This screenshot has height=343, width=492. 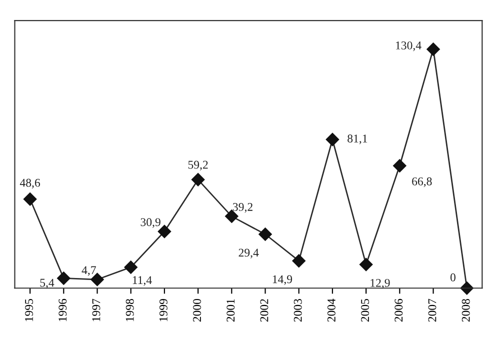 What do you see at coordinates (47, 283) in the screenshot?
I see `data-label: 5,4` at bounding box center [47, 283].